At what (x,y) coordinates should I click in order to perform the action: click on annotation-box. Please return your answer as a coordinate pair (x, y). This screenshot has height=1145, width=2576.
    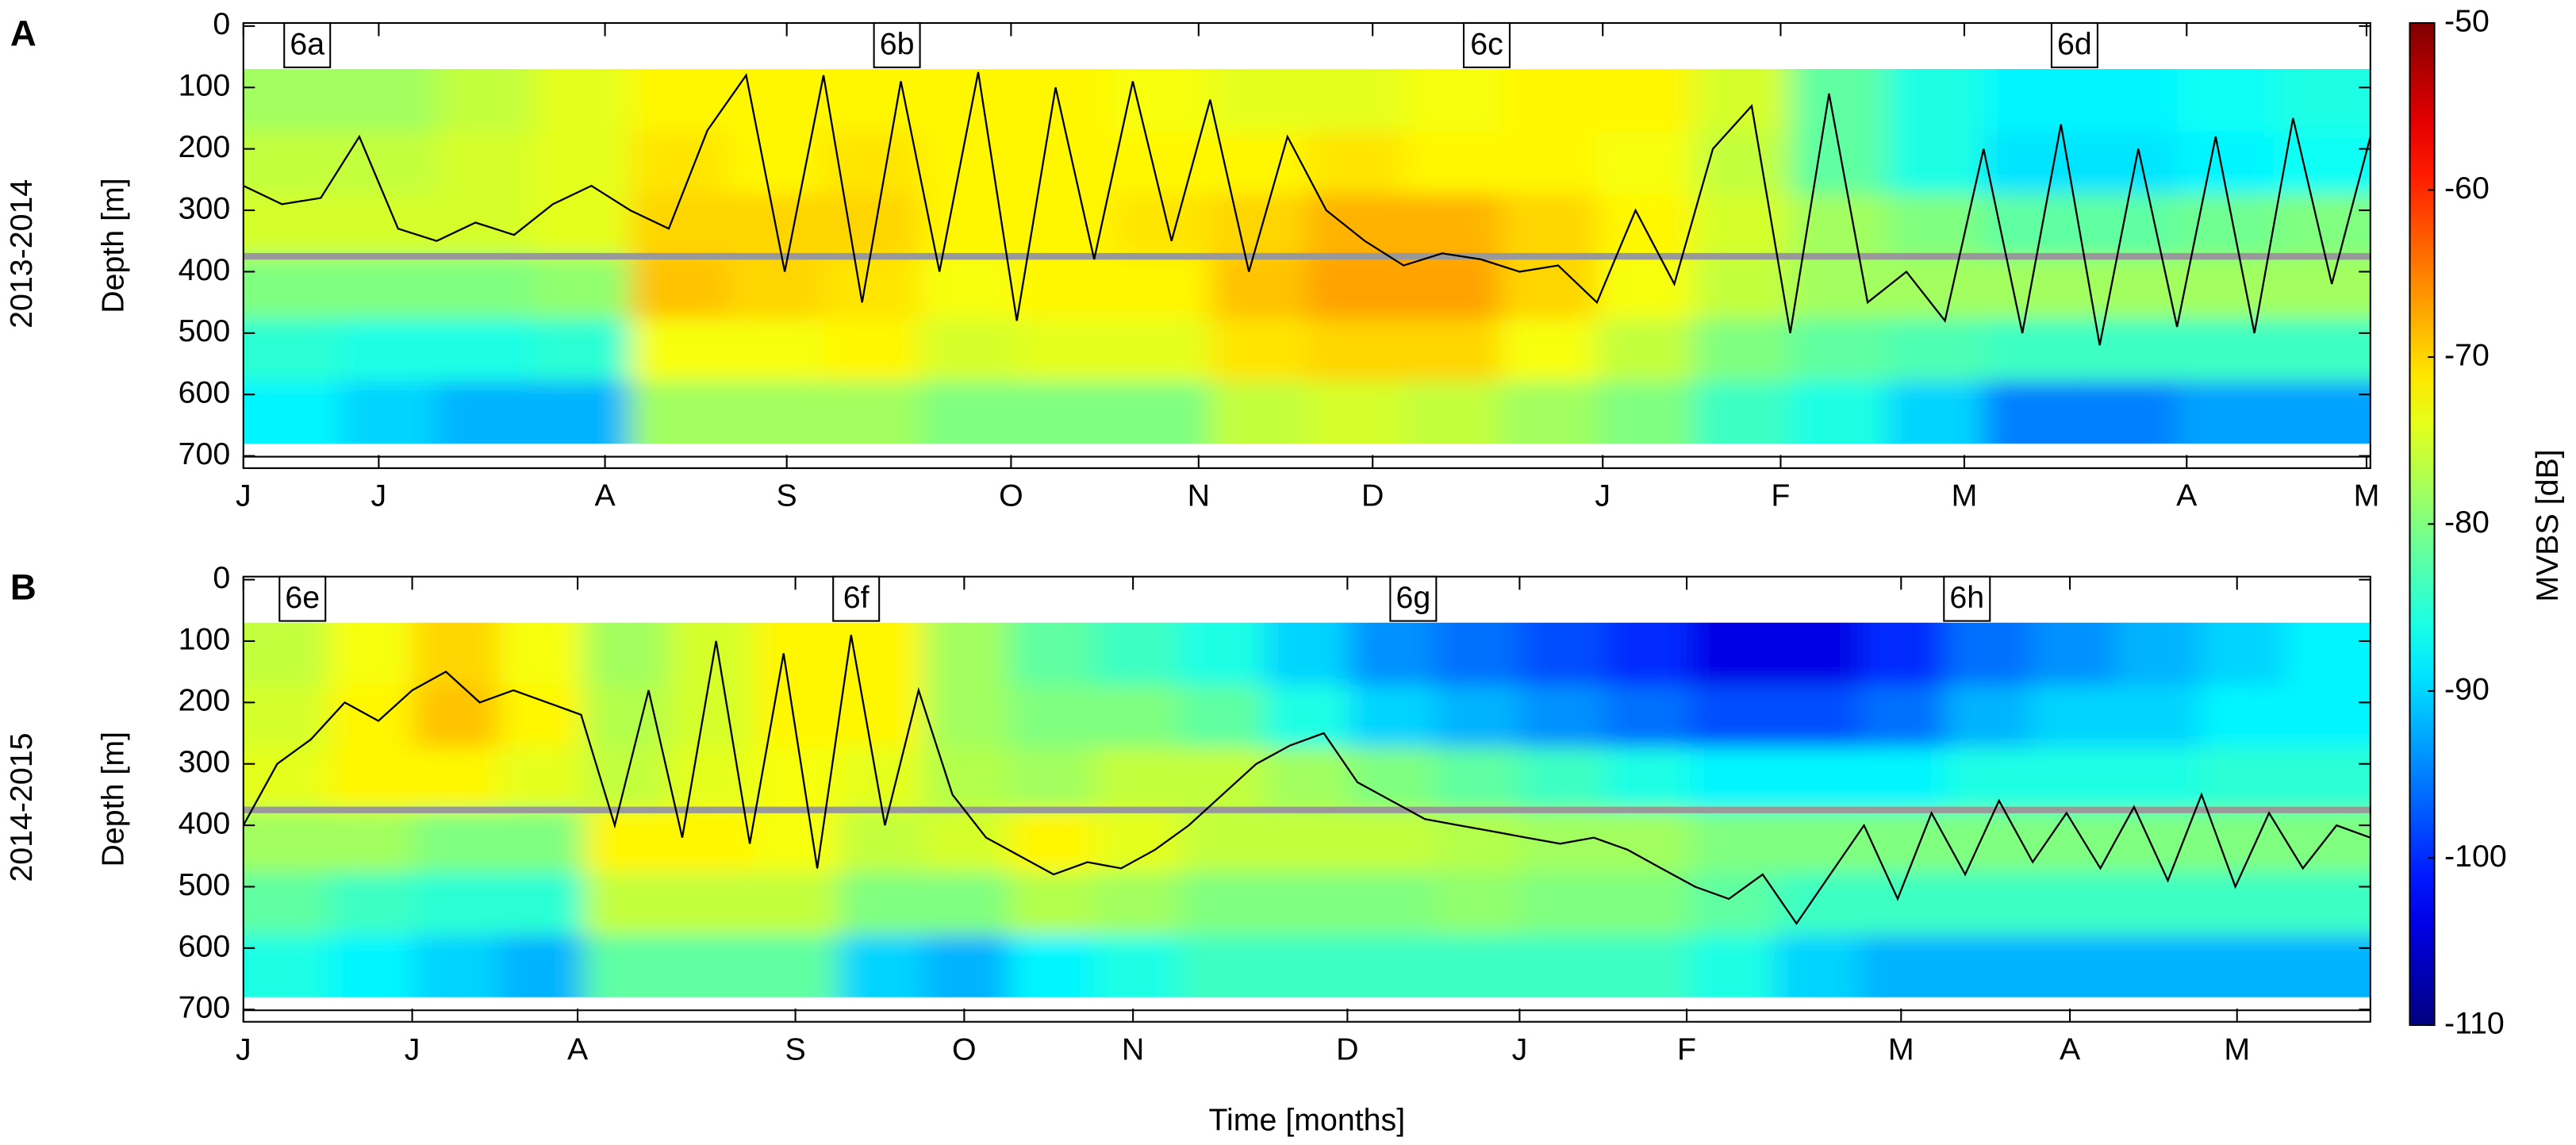
    Looking at the image, I should click on (2074, 44).